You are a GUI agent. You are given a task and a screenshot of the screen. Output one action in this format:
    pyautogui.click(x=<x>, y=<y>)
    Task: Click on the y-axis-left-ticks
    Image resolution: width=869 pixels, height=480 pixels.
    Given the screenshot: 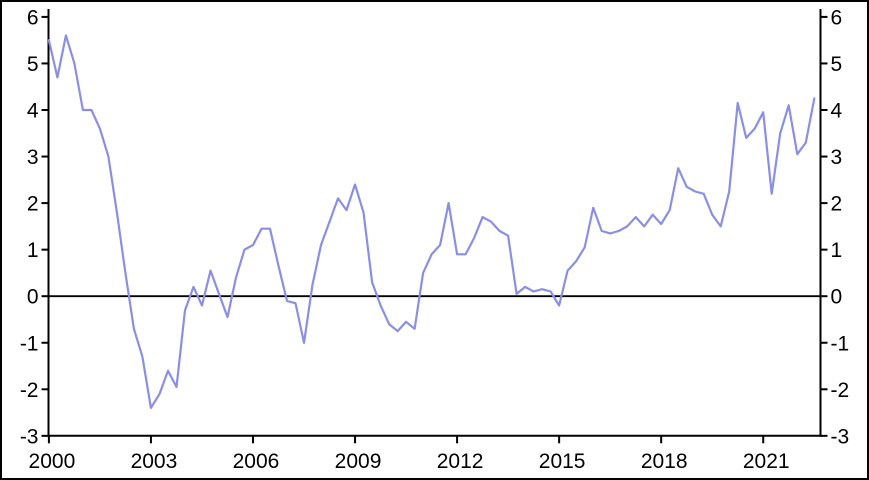 What is the action you would take?
    pyautogui.click(x=45, y=226)
    